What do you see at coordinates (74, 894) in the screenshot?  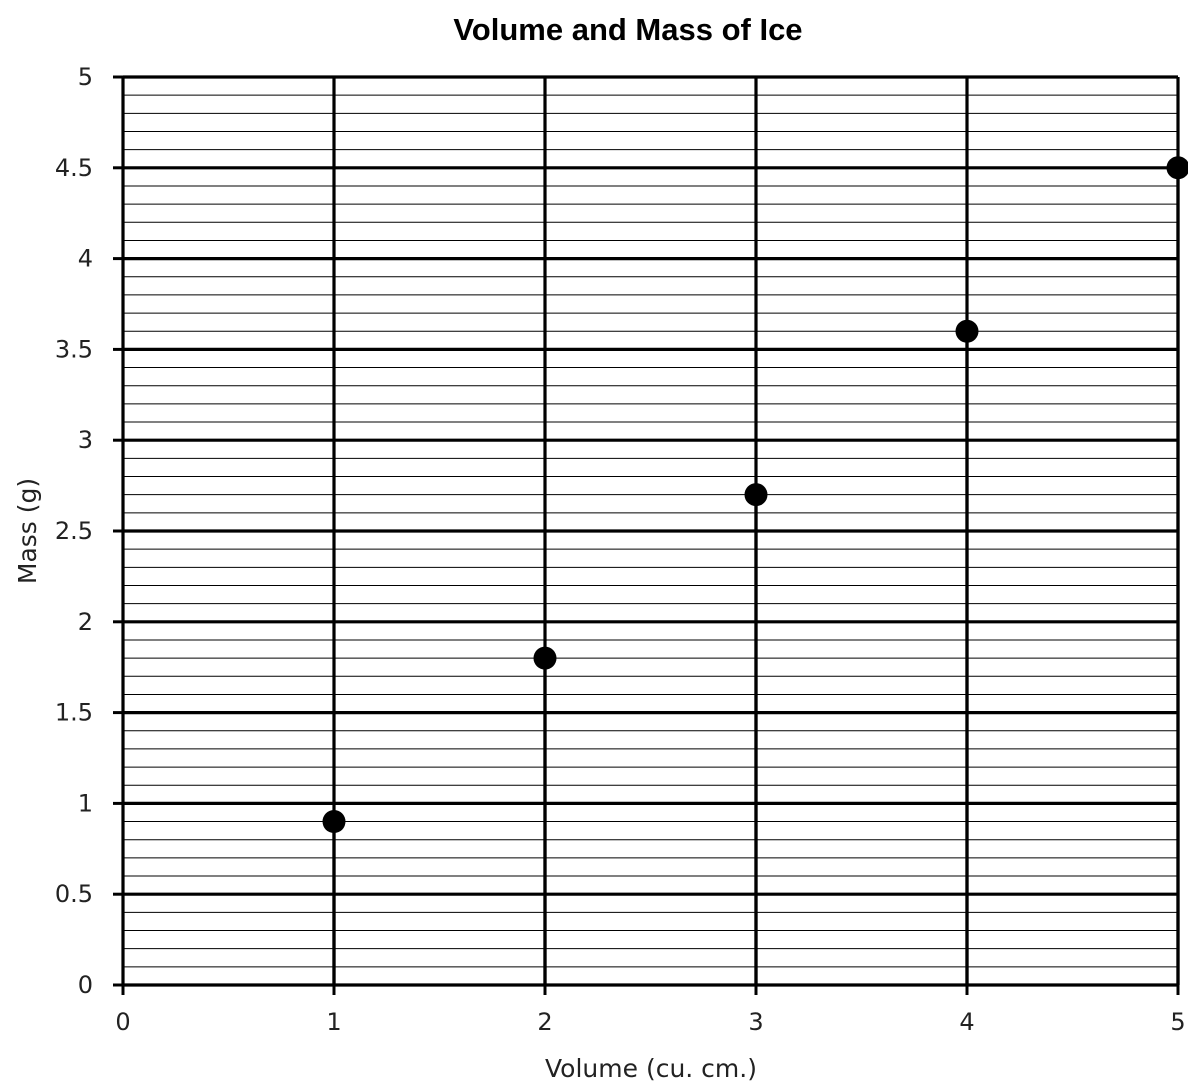 I see `y-tick-label: 0.5` at bounding box center [74, 894].